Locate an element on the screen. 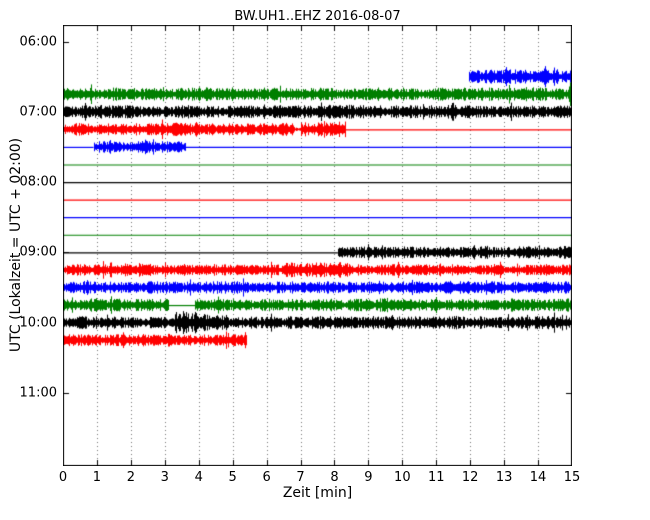 The height and width of the screenshot is (520, 650). x-tick-label: 14 is located at coordinates (538, 477).